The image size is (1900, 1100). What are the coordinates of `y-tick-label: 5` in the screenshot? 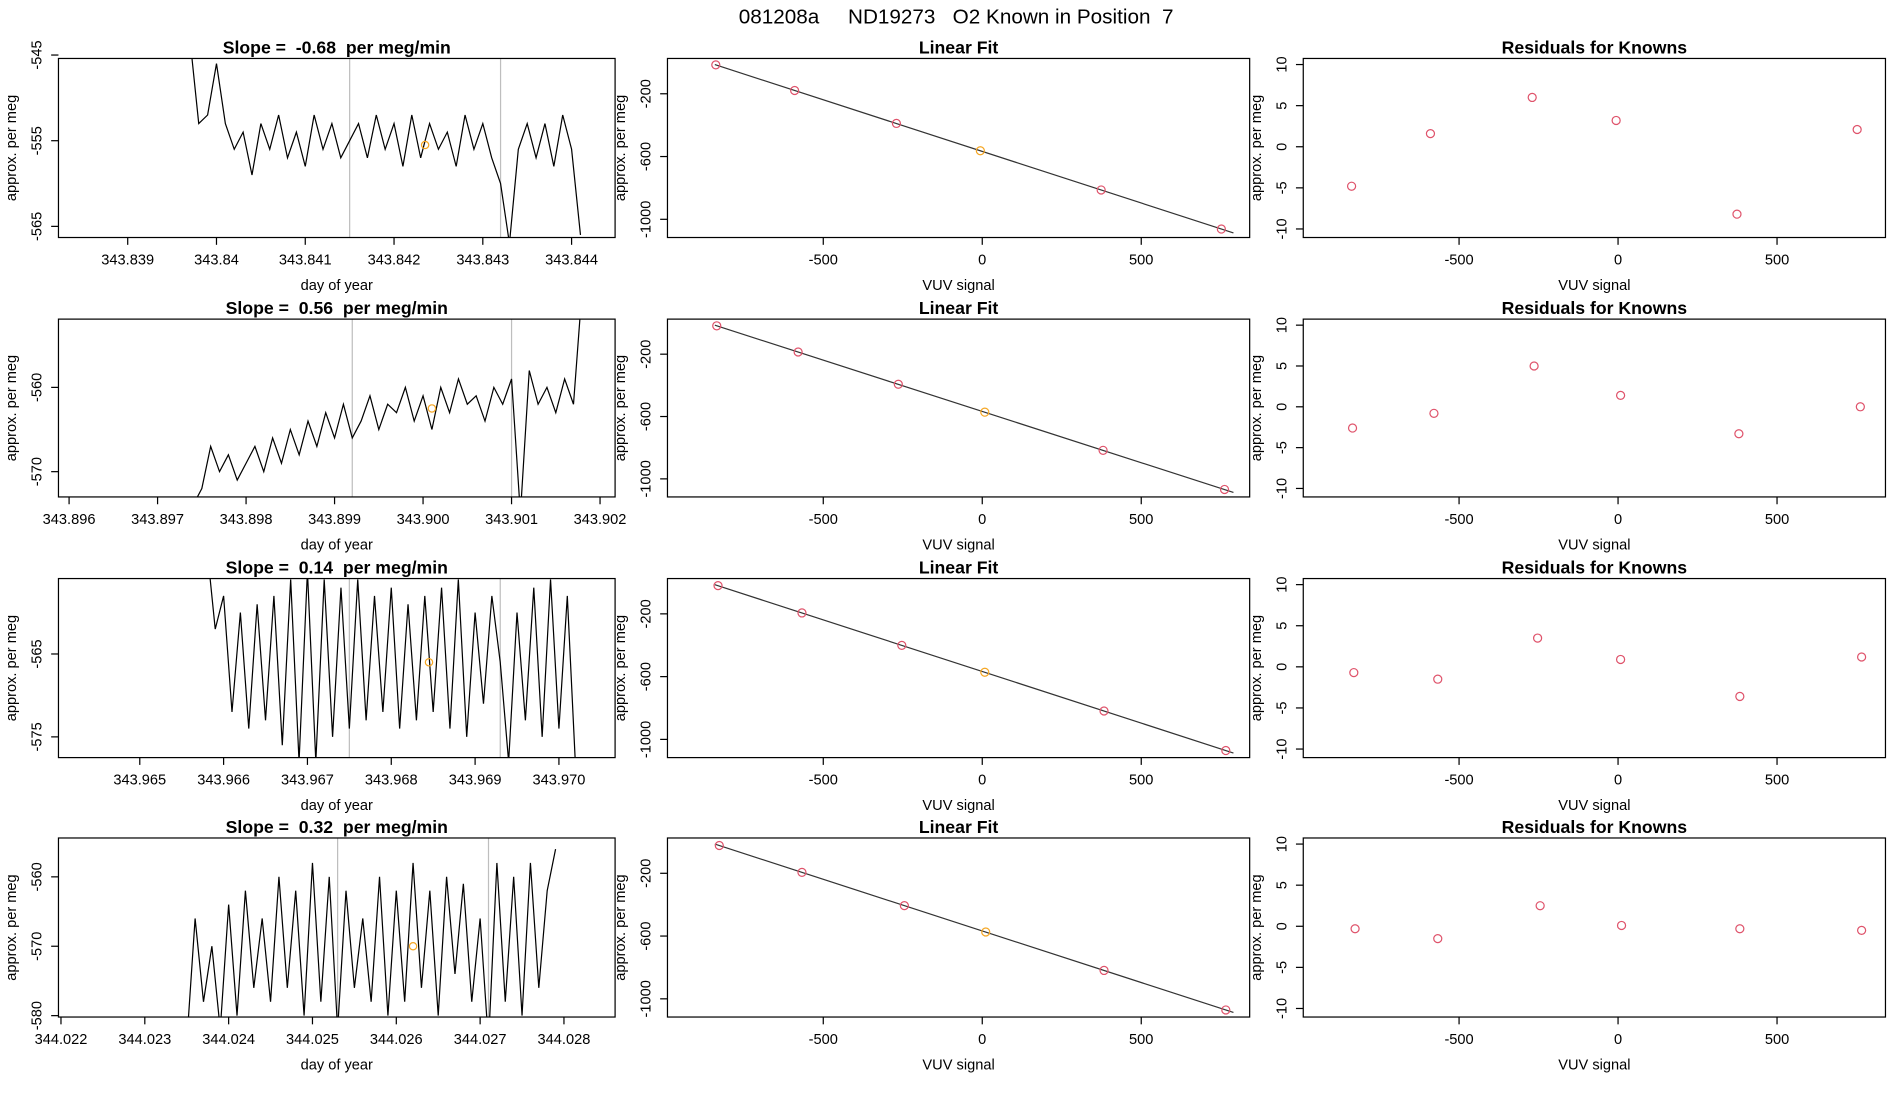 It's located at (1282, 626).